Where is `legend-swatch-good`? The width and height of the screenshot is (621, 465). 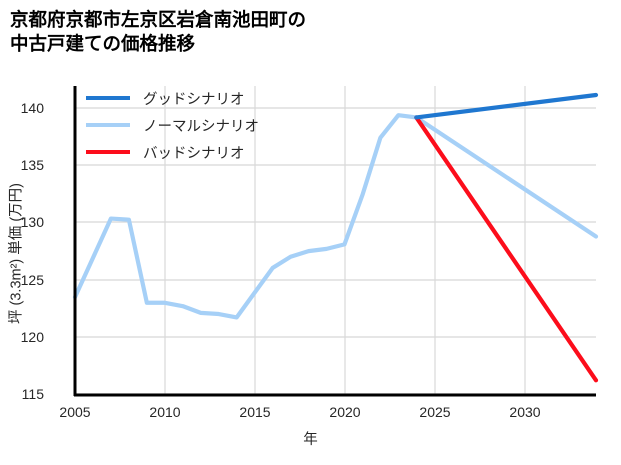 legend-swatch-good is located at coordinates (108, 98).